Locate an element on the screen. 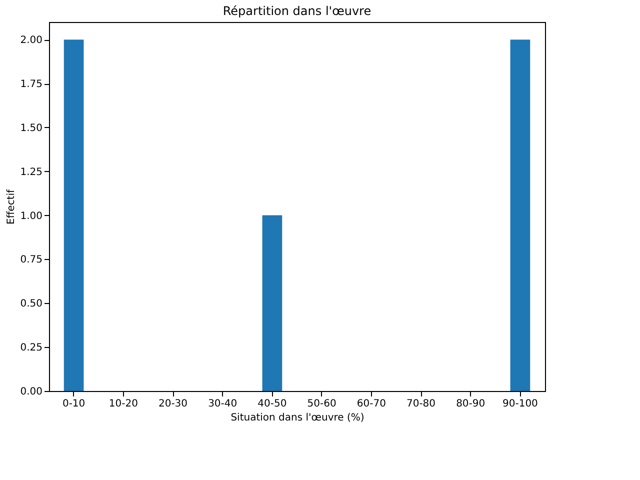  x-tick-label: 50-60 is located at coordinates (321, 404).